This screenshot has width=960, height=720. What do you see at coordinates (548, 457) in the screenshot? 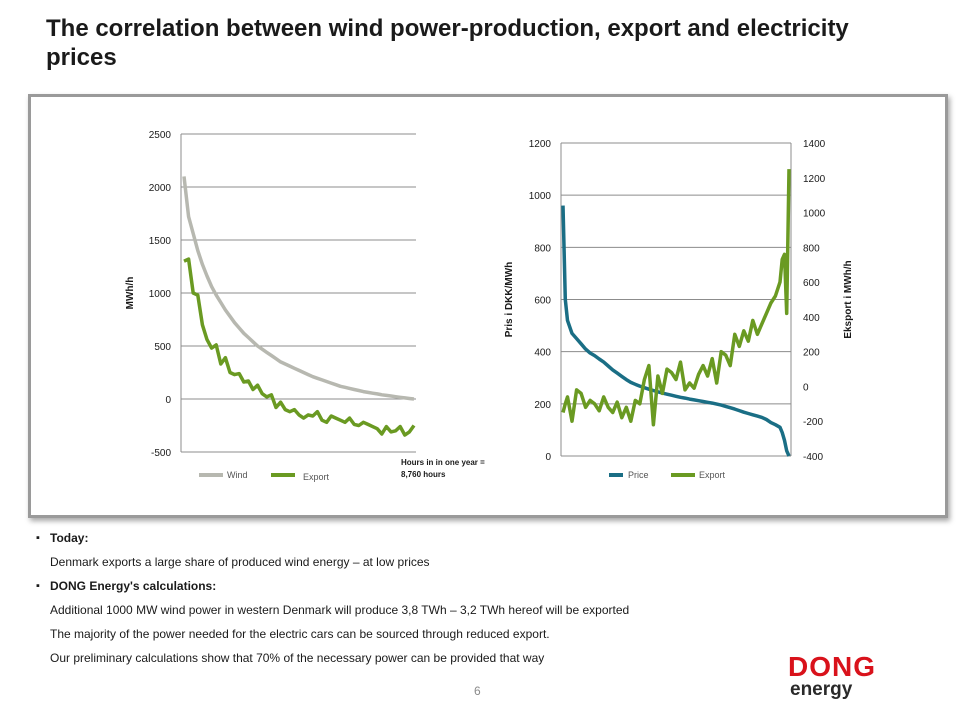
I see `y-tick-label-left: 0` at bounding box center [548, 457].